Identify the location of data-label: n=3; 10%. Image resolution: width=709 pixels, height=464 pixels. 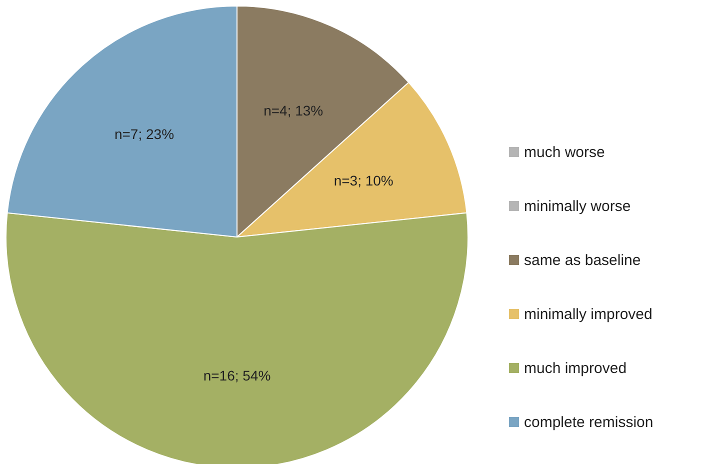
(364, 180).